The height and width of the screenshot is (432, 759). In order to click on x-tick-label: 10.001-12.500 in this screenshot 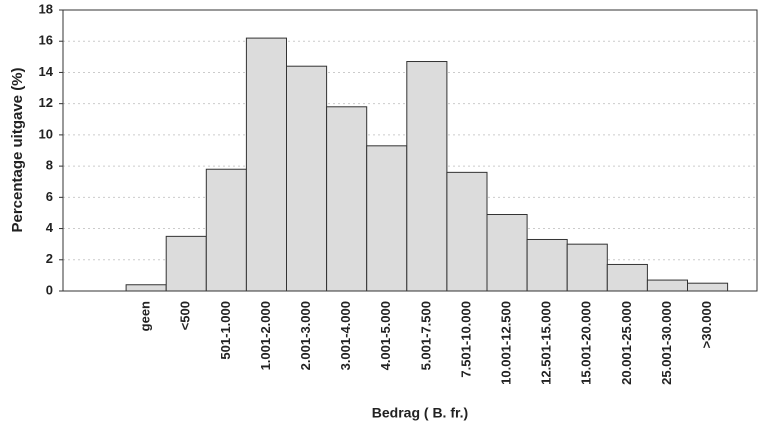, I will do `click(505, 343)`.